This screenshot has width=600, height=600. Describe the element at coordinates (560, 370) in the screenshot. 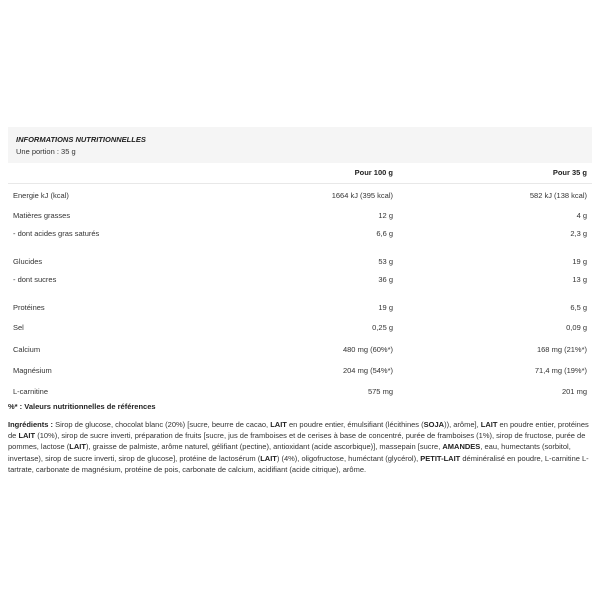

I see `value-per-portion: 71,4 mg (19%*)` at that location.